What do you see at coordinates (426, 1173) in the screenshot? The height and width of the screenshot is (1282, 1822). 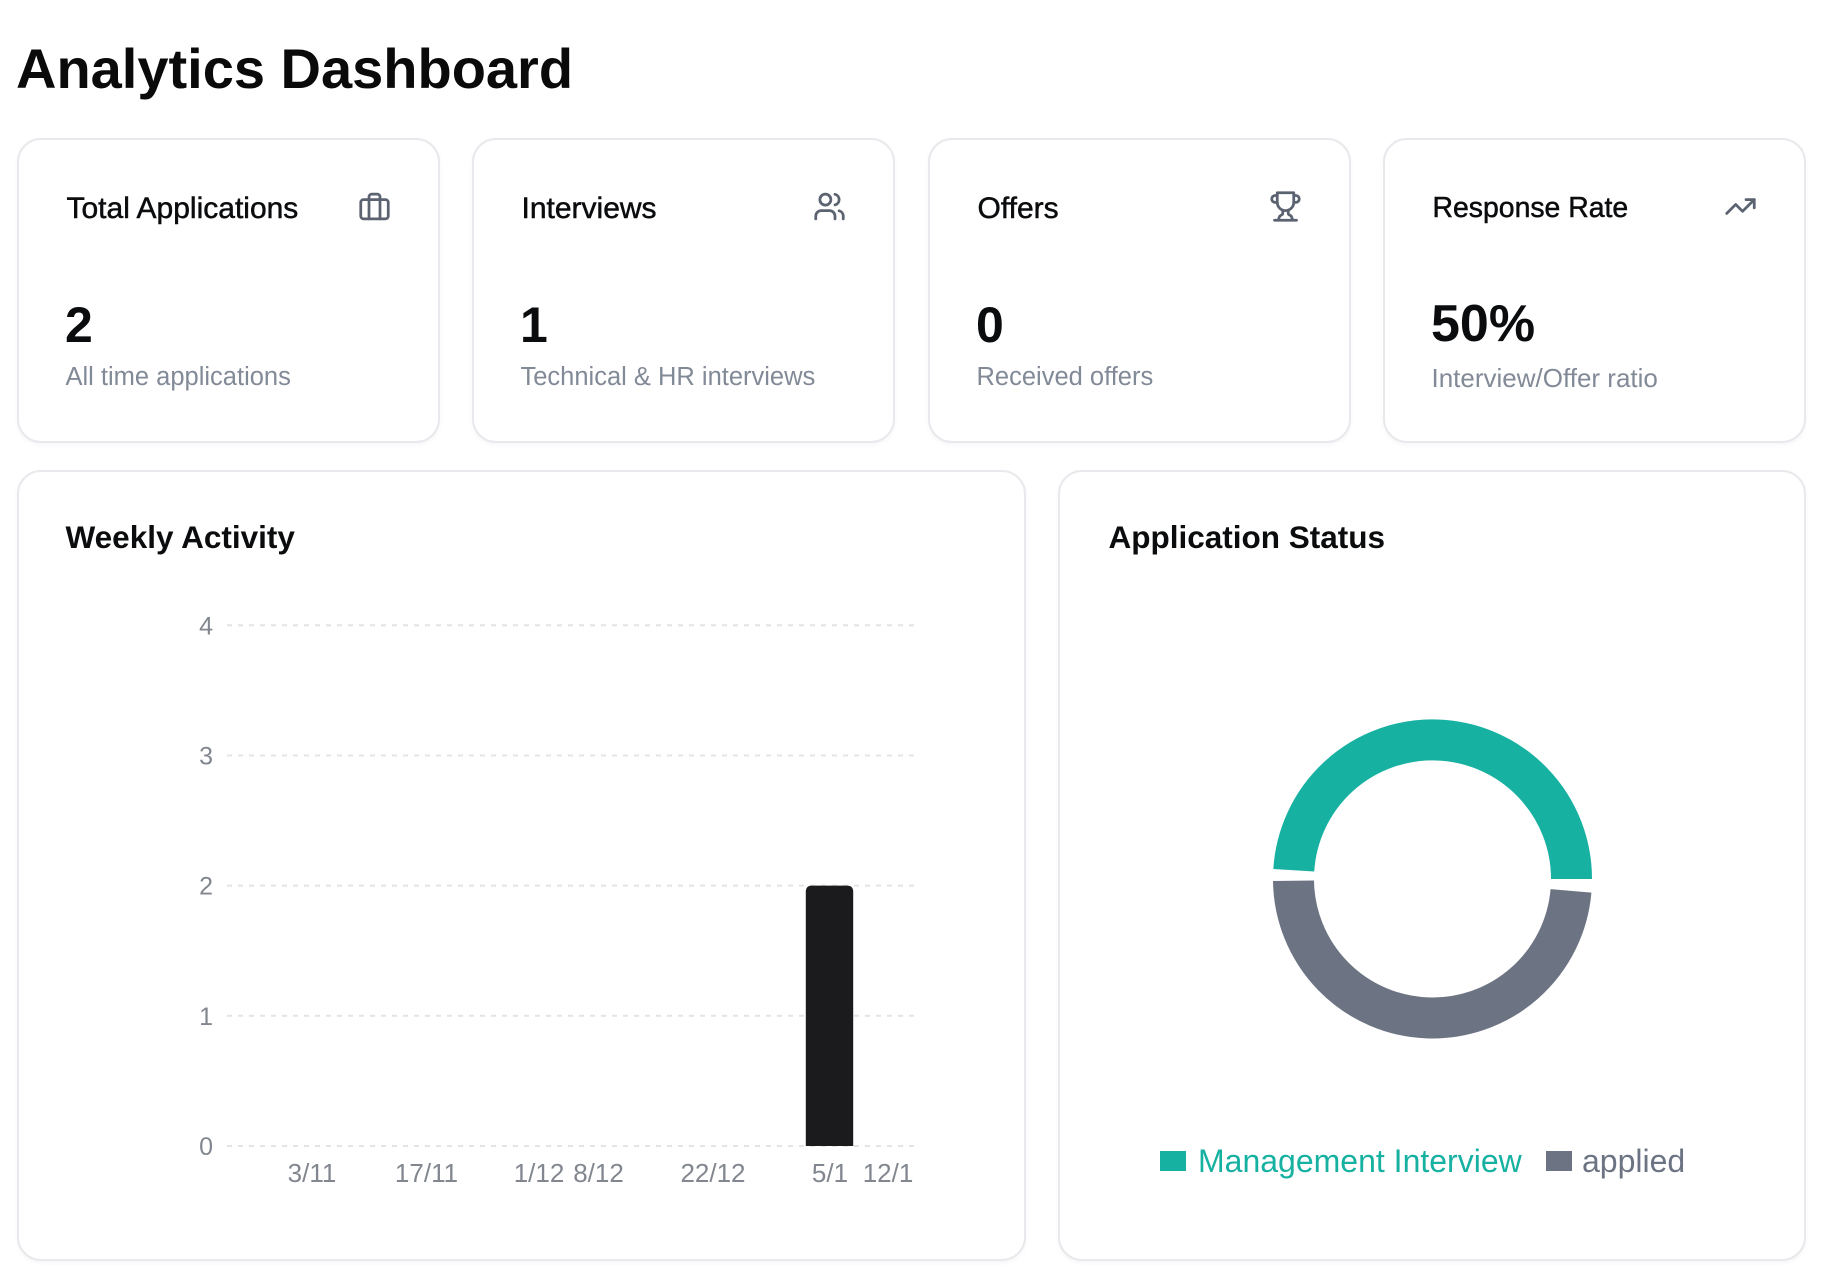 I see `svg-text: 17/11` at bounding box center [426, 1173].